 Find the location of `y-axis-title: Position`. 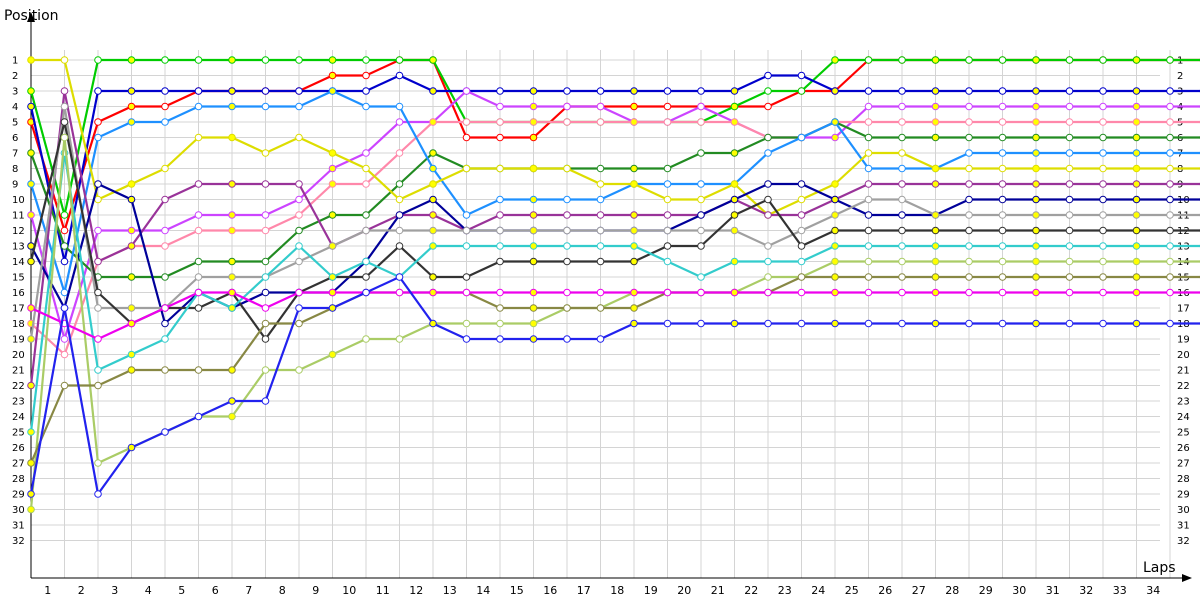

y-axis-title: Position is located at coordinates (31, 16).